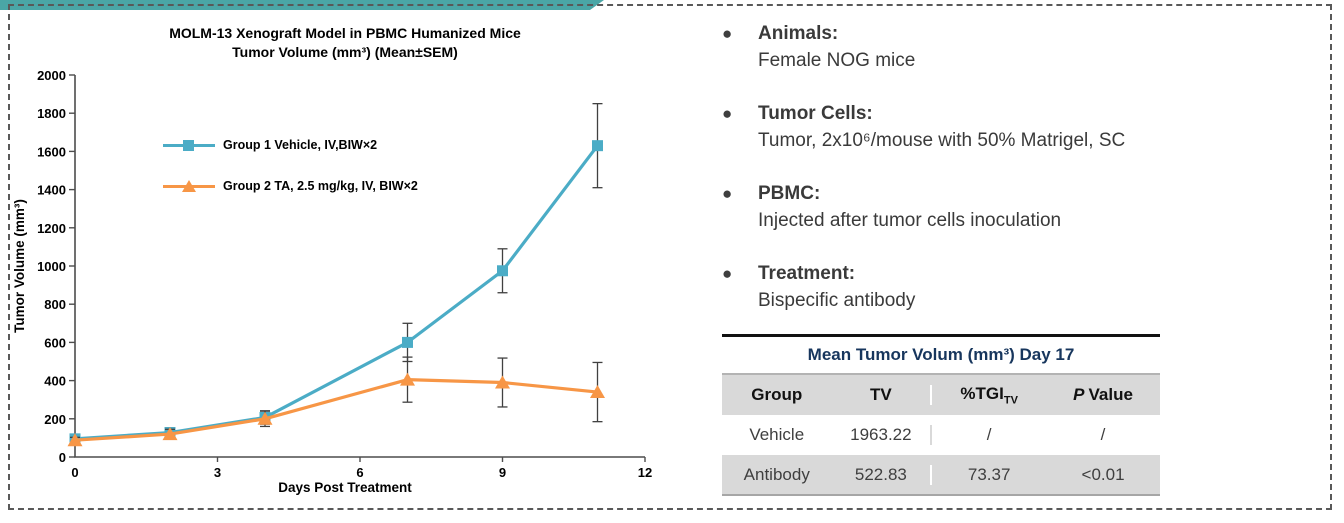 The width and height of the screenshot is (1344, 523). What do you see at coordinates (645, 472) in the screenshot?
I see `svg-text: 12` at bounding box center [645, 472].